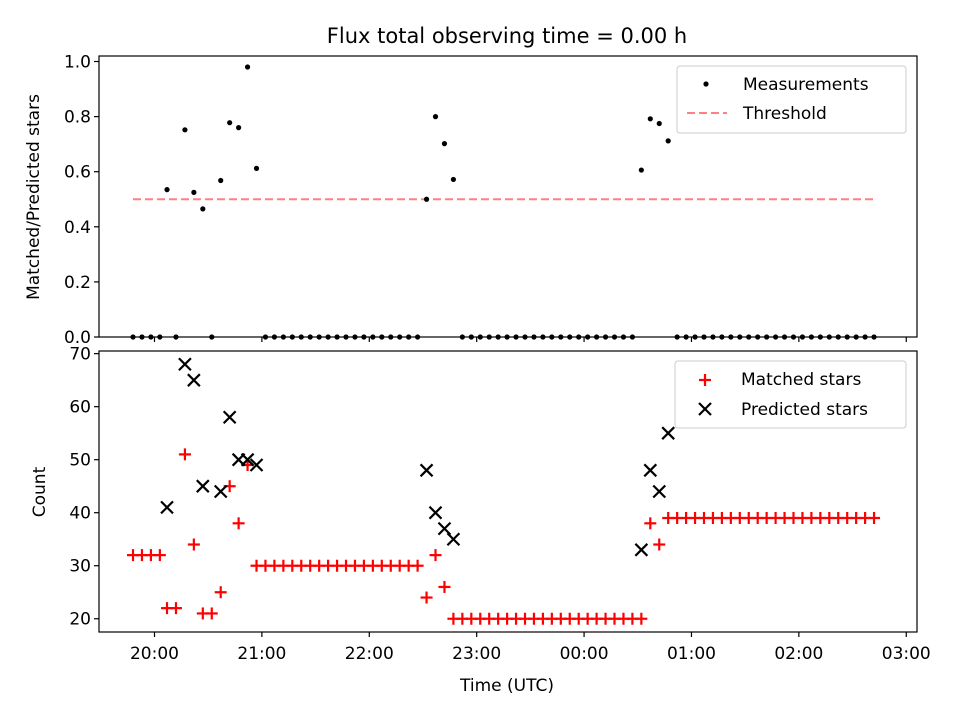 This screenshot has height=720, width=960. I want to click on bottom-legend-box, so click(790, 394).